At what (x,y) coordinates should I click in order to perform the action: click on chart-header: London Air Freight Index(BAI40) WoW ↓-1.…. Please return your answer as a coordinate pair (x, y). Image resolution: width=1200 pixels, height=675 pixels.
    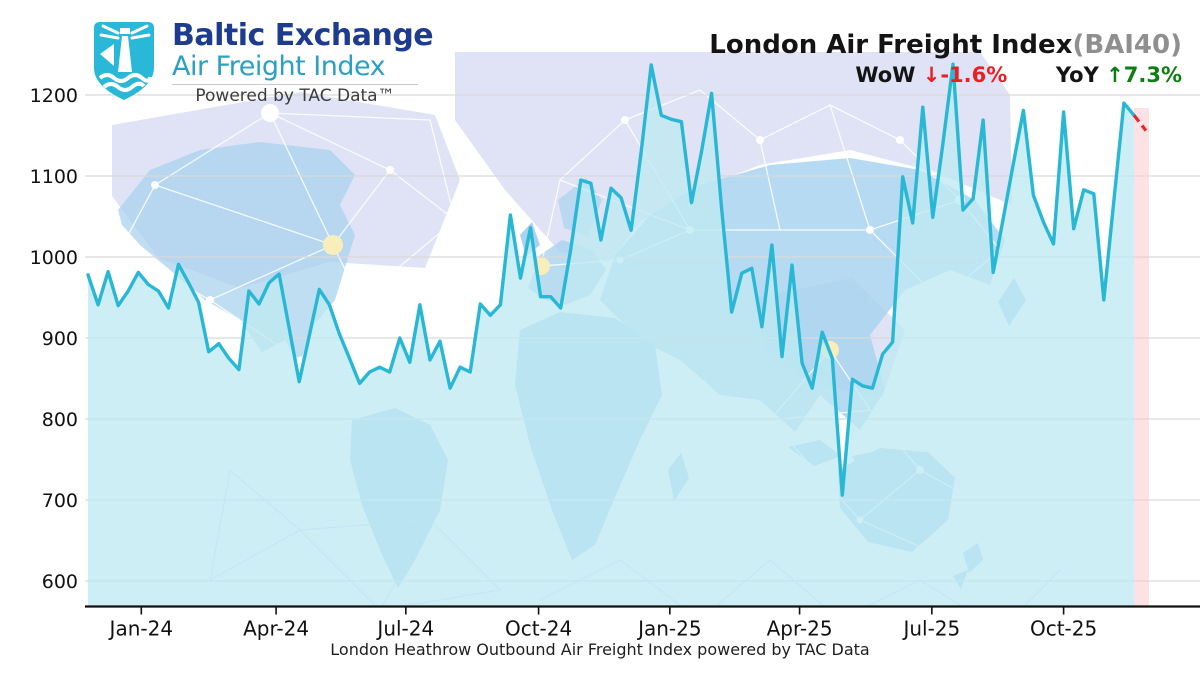
    Looking at the image, I should click on (945, 58).